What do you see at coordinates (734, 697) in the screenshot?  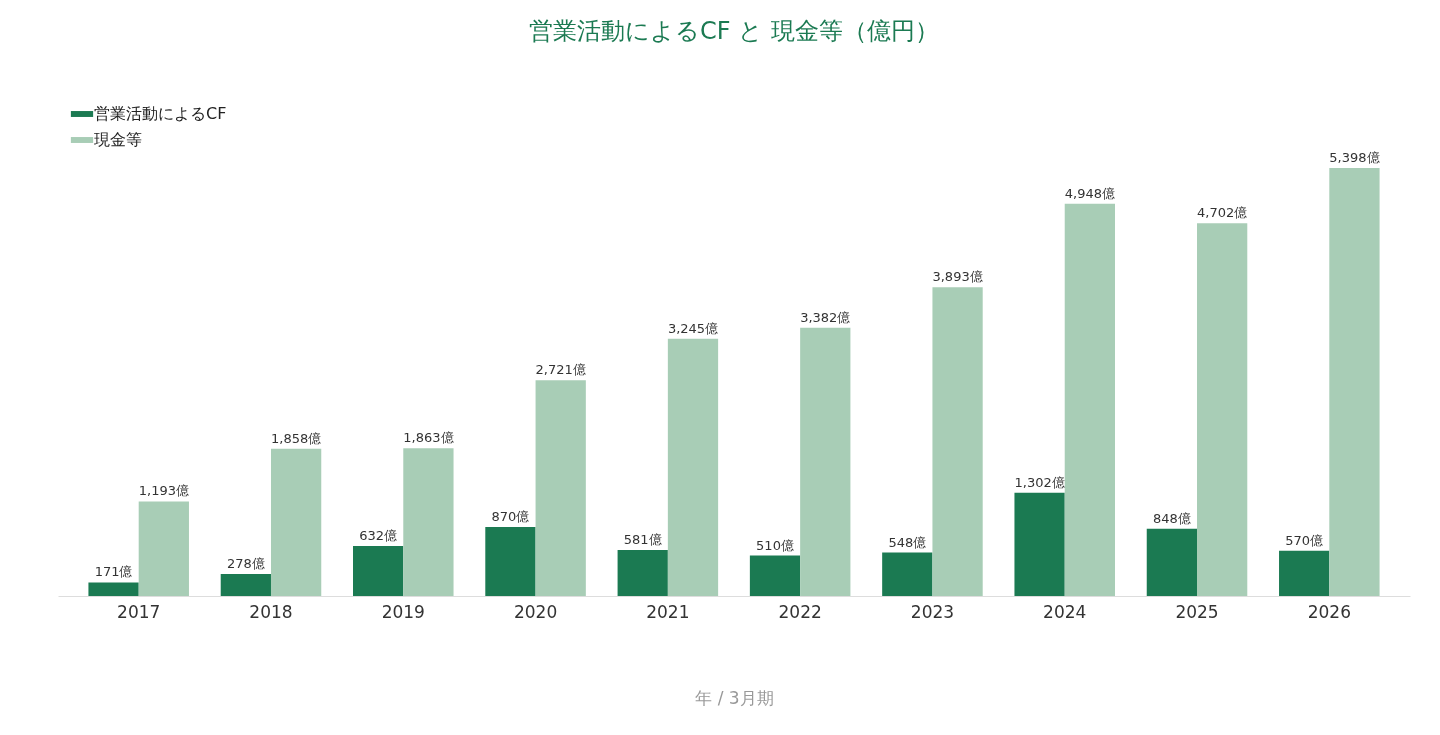 I see `x-axis-title: 年 / 3月期` at bounding box center [734, 697].